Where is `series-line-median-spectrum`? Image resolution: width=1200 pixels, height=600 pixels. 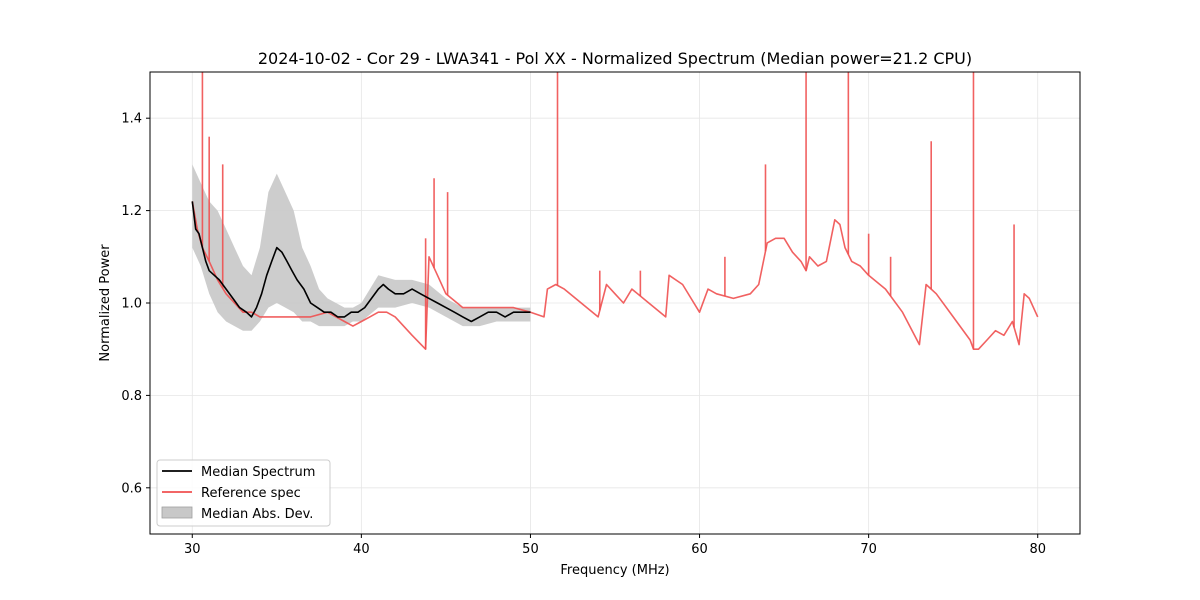 series-line-median-spectrum is located at coordinates (361, 262).